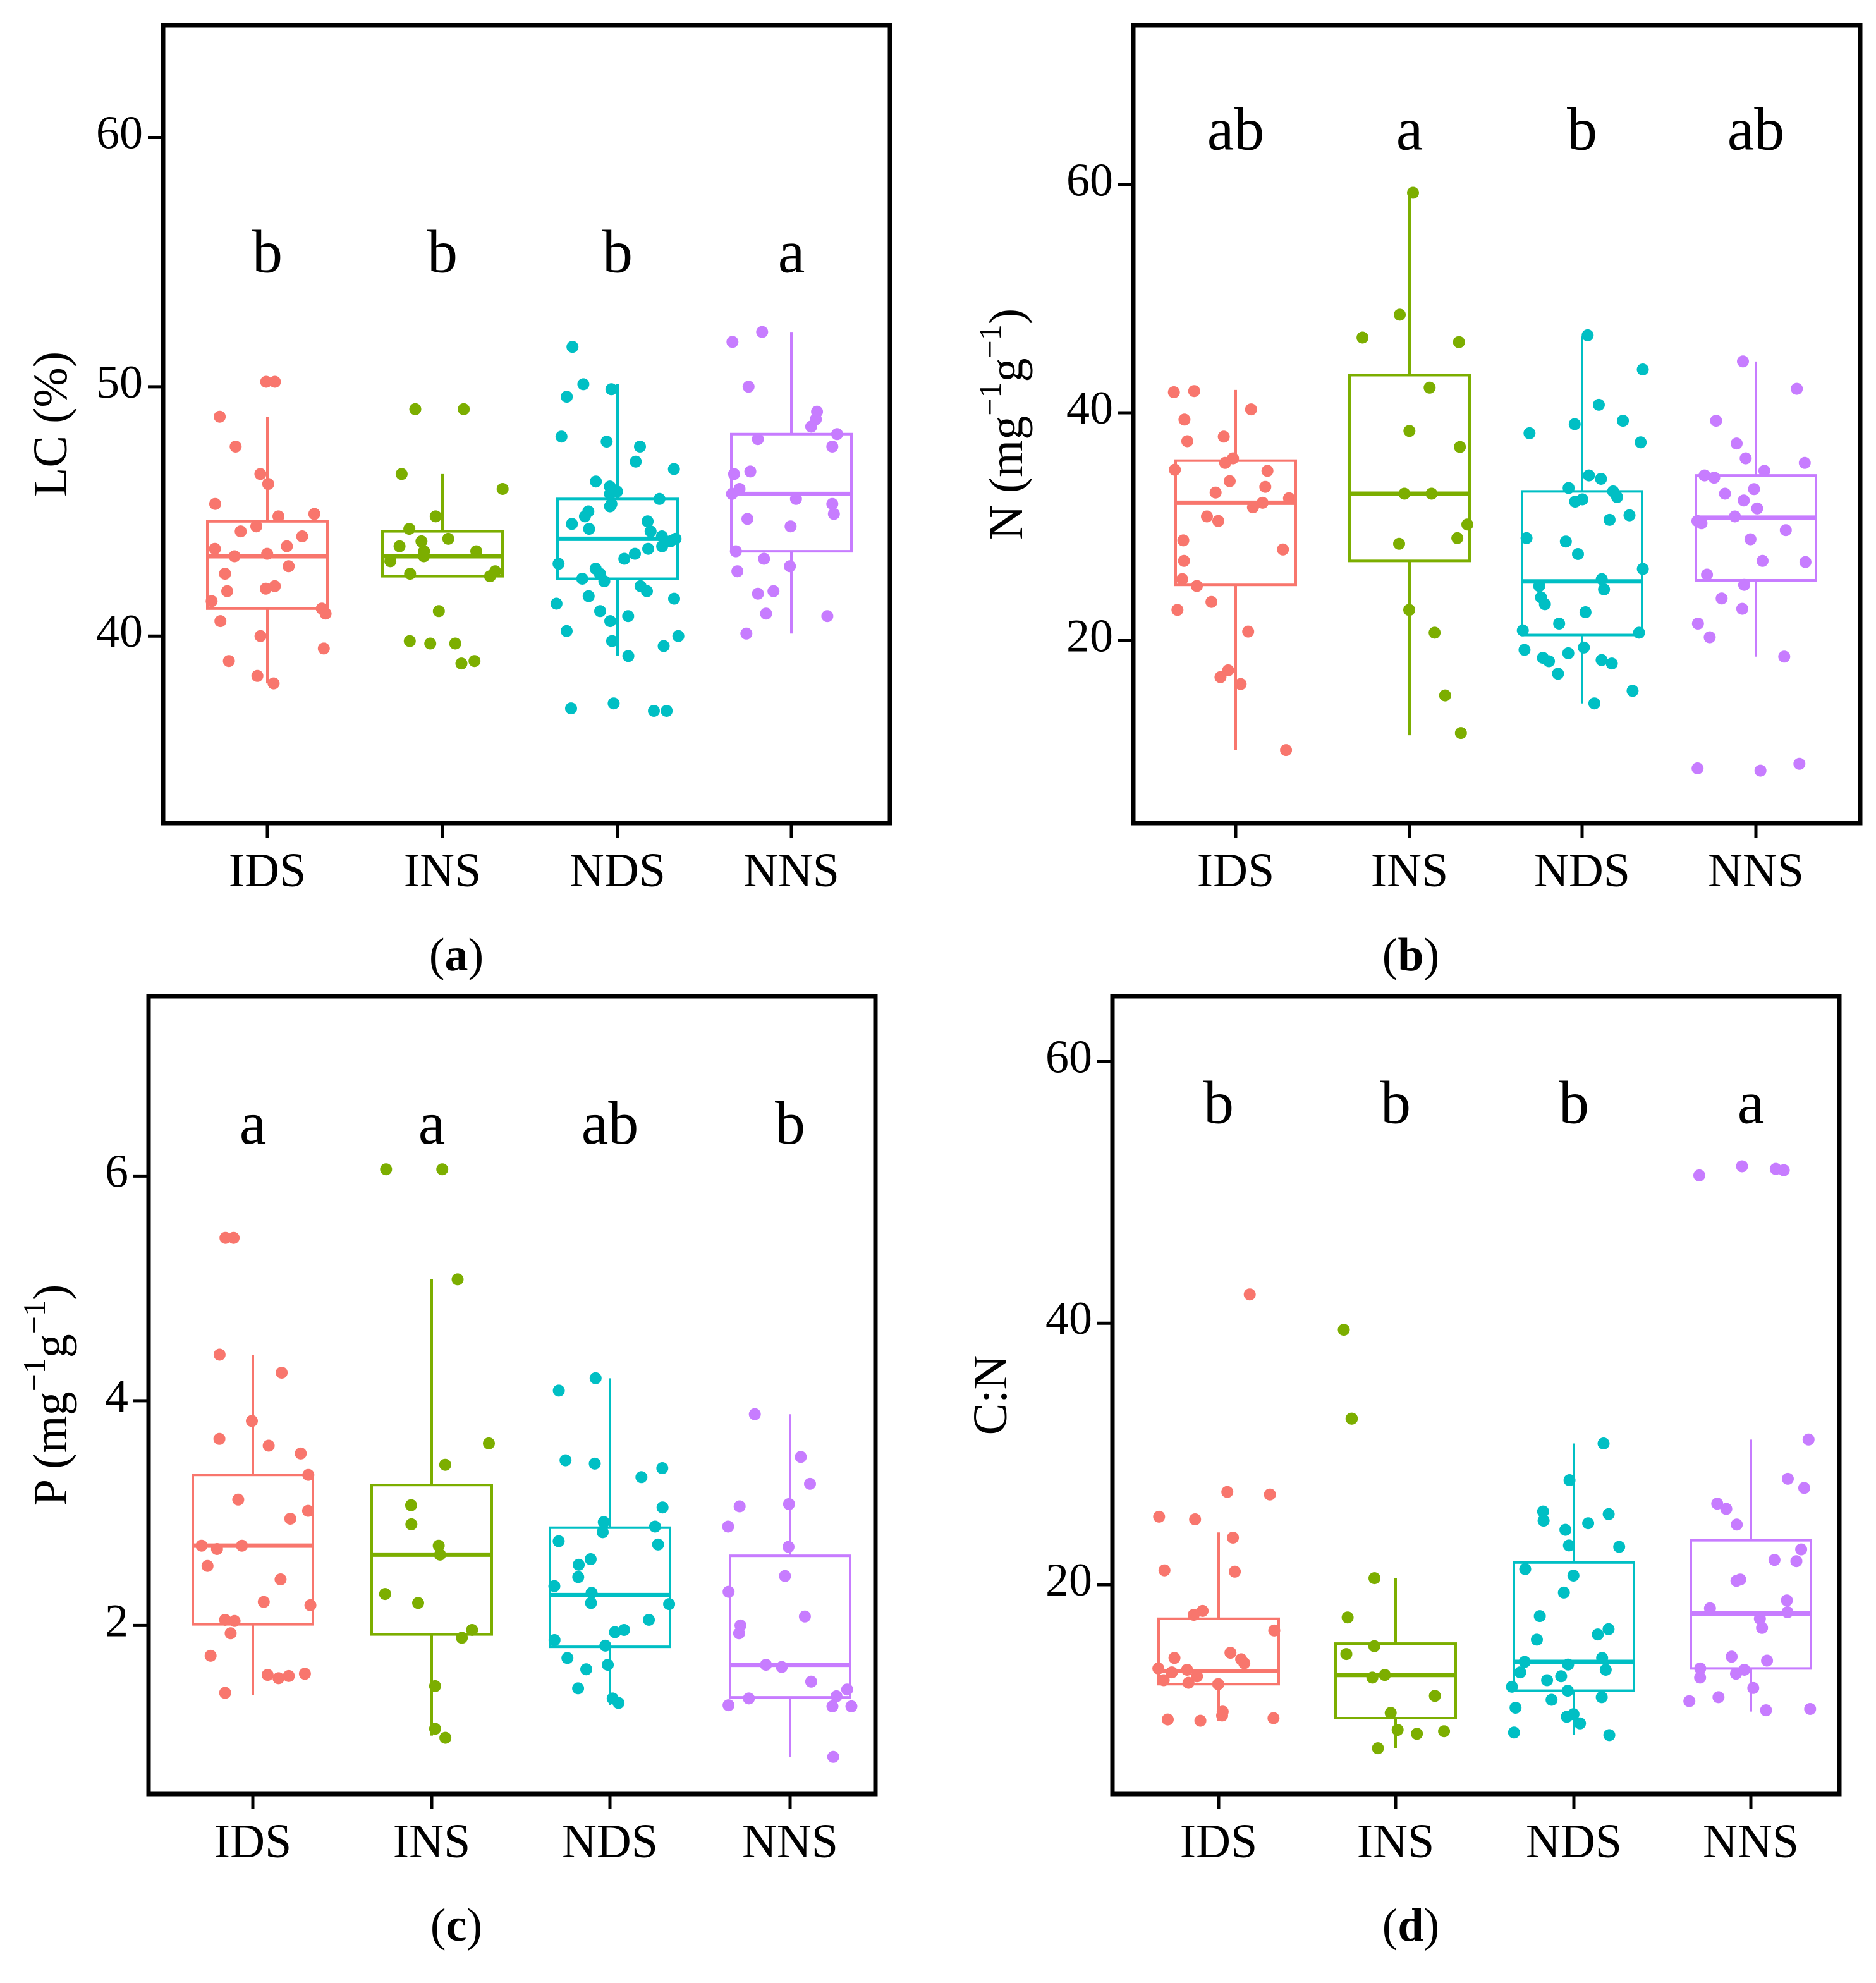  What do you see at coordinates (116, 1621) in the screenshot?
I see `y-tick-label: 2` at bounding box center [116, 1621].